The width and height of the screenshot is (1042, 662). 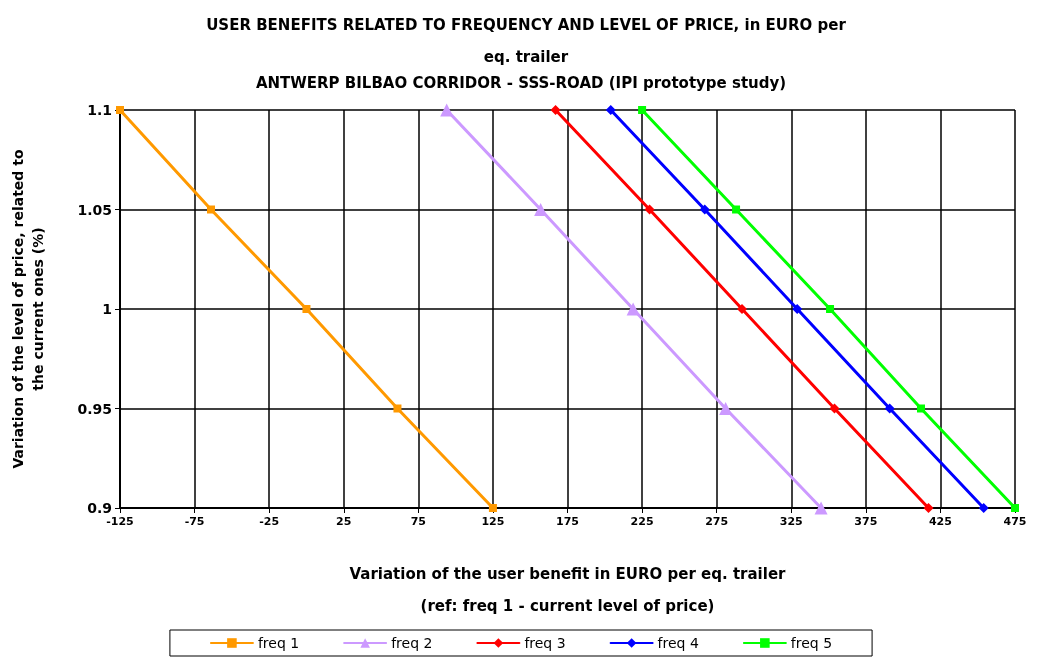 What do you see at coordinates (642, 521) in the screenshot?
I see `x-tick-label: 225` at bounding box center [642, 521].